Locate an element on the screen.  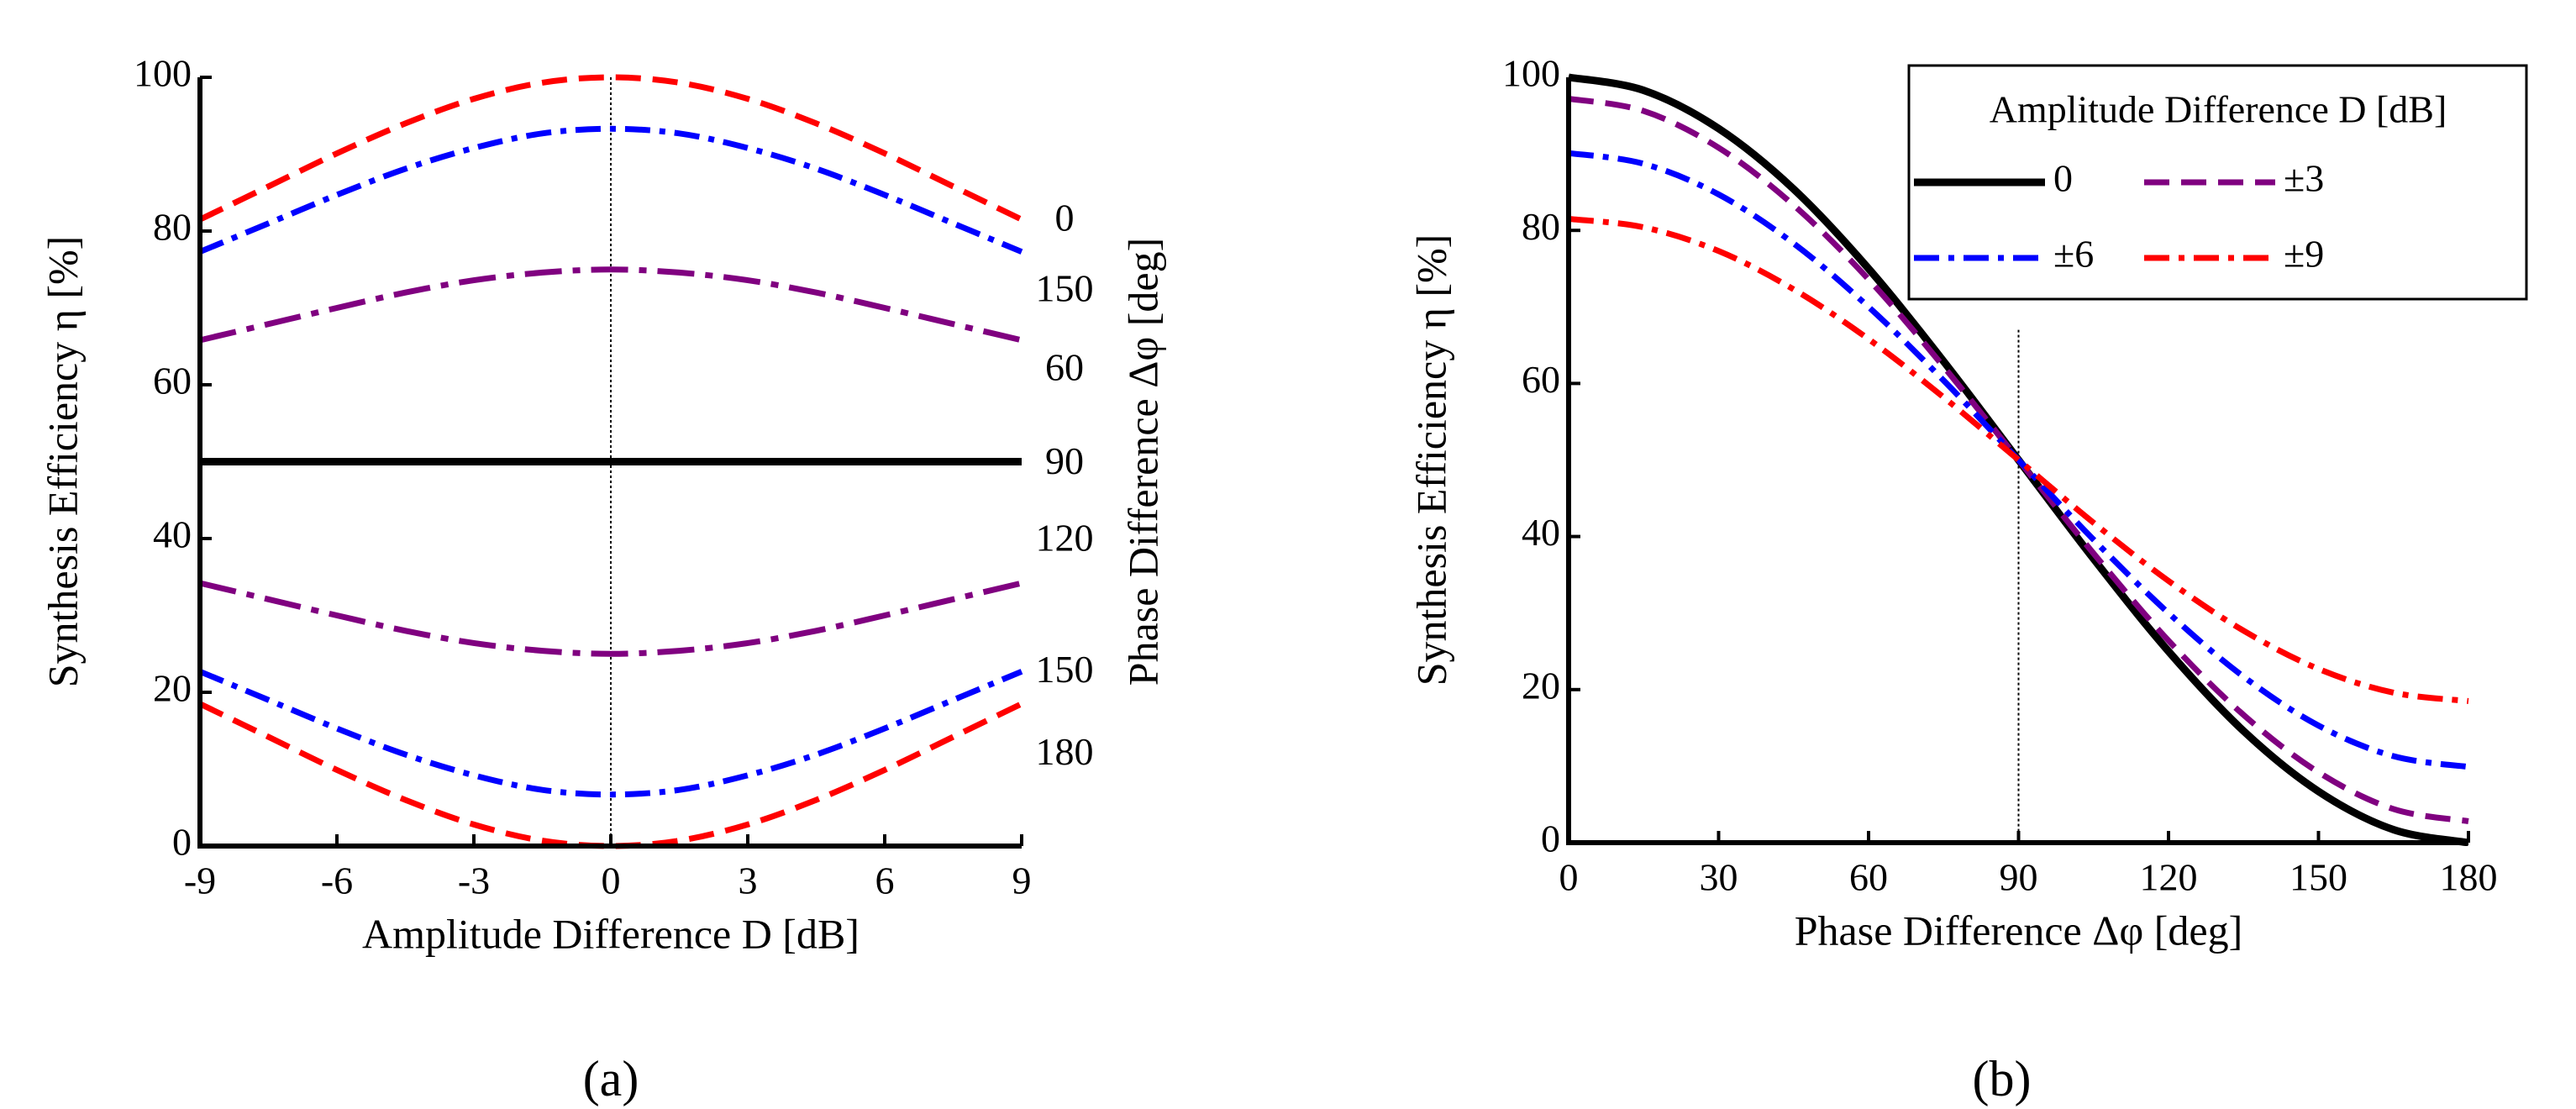
x-axis-label: Amplitude Difference D [dB] is located at coordinates (611, 933).